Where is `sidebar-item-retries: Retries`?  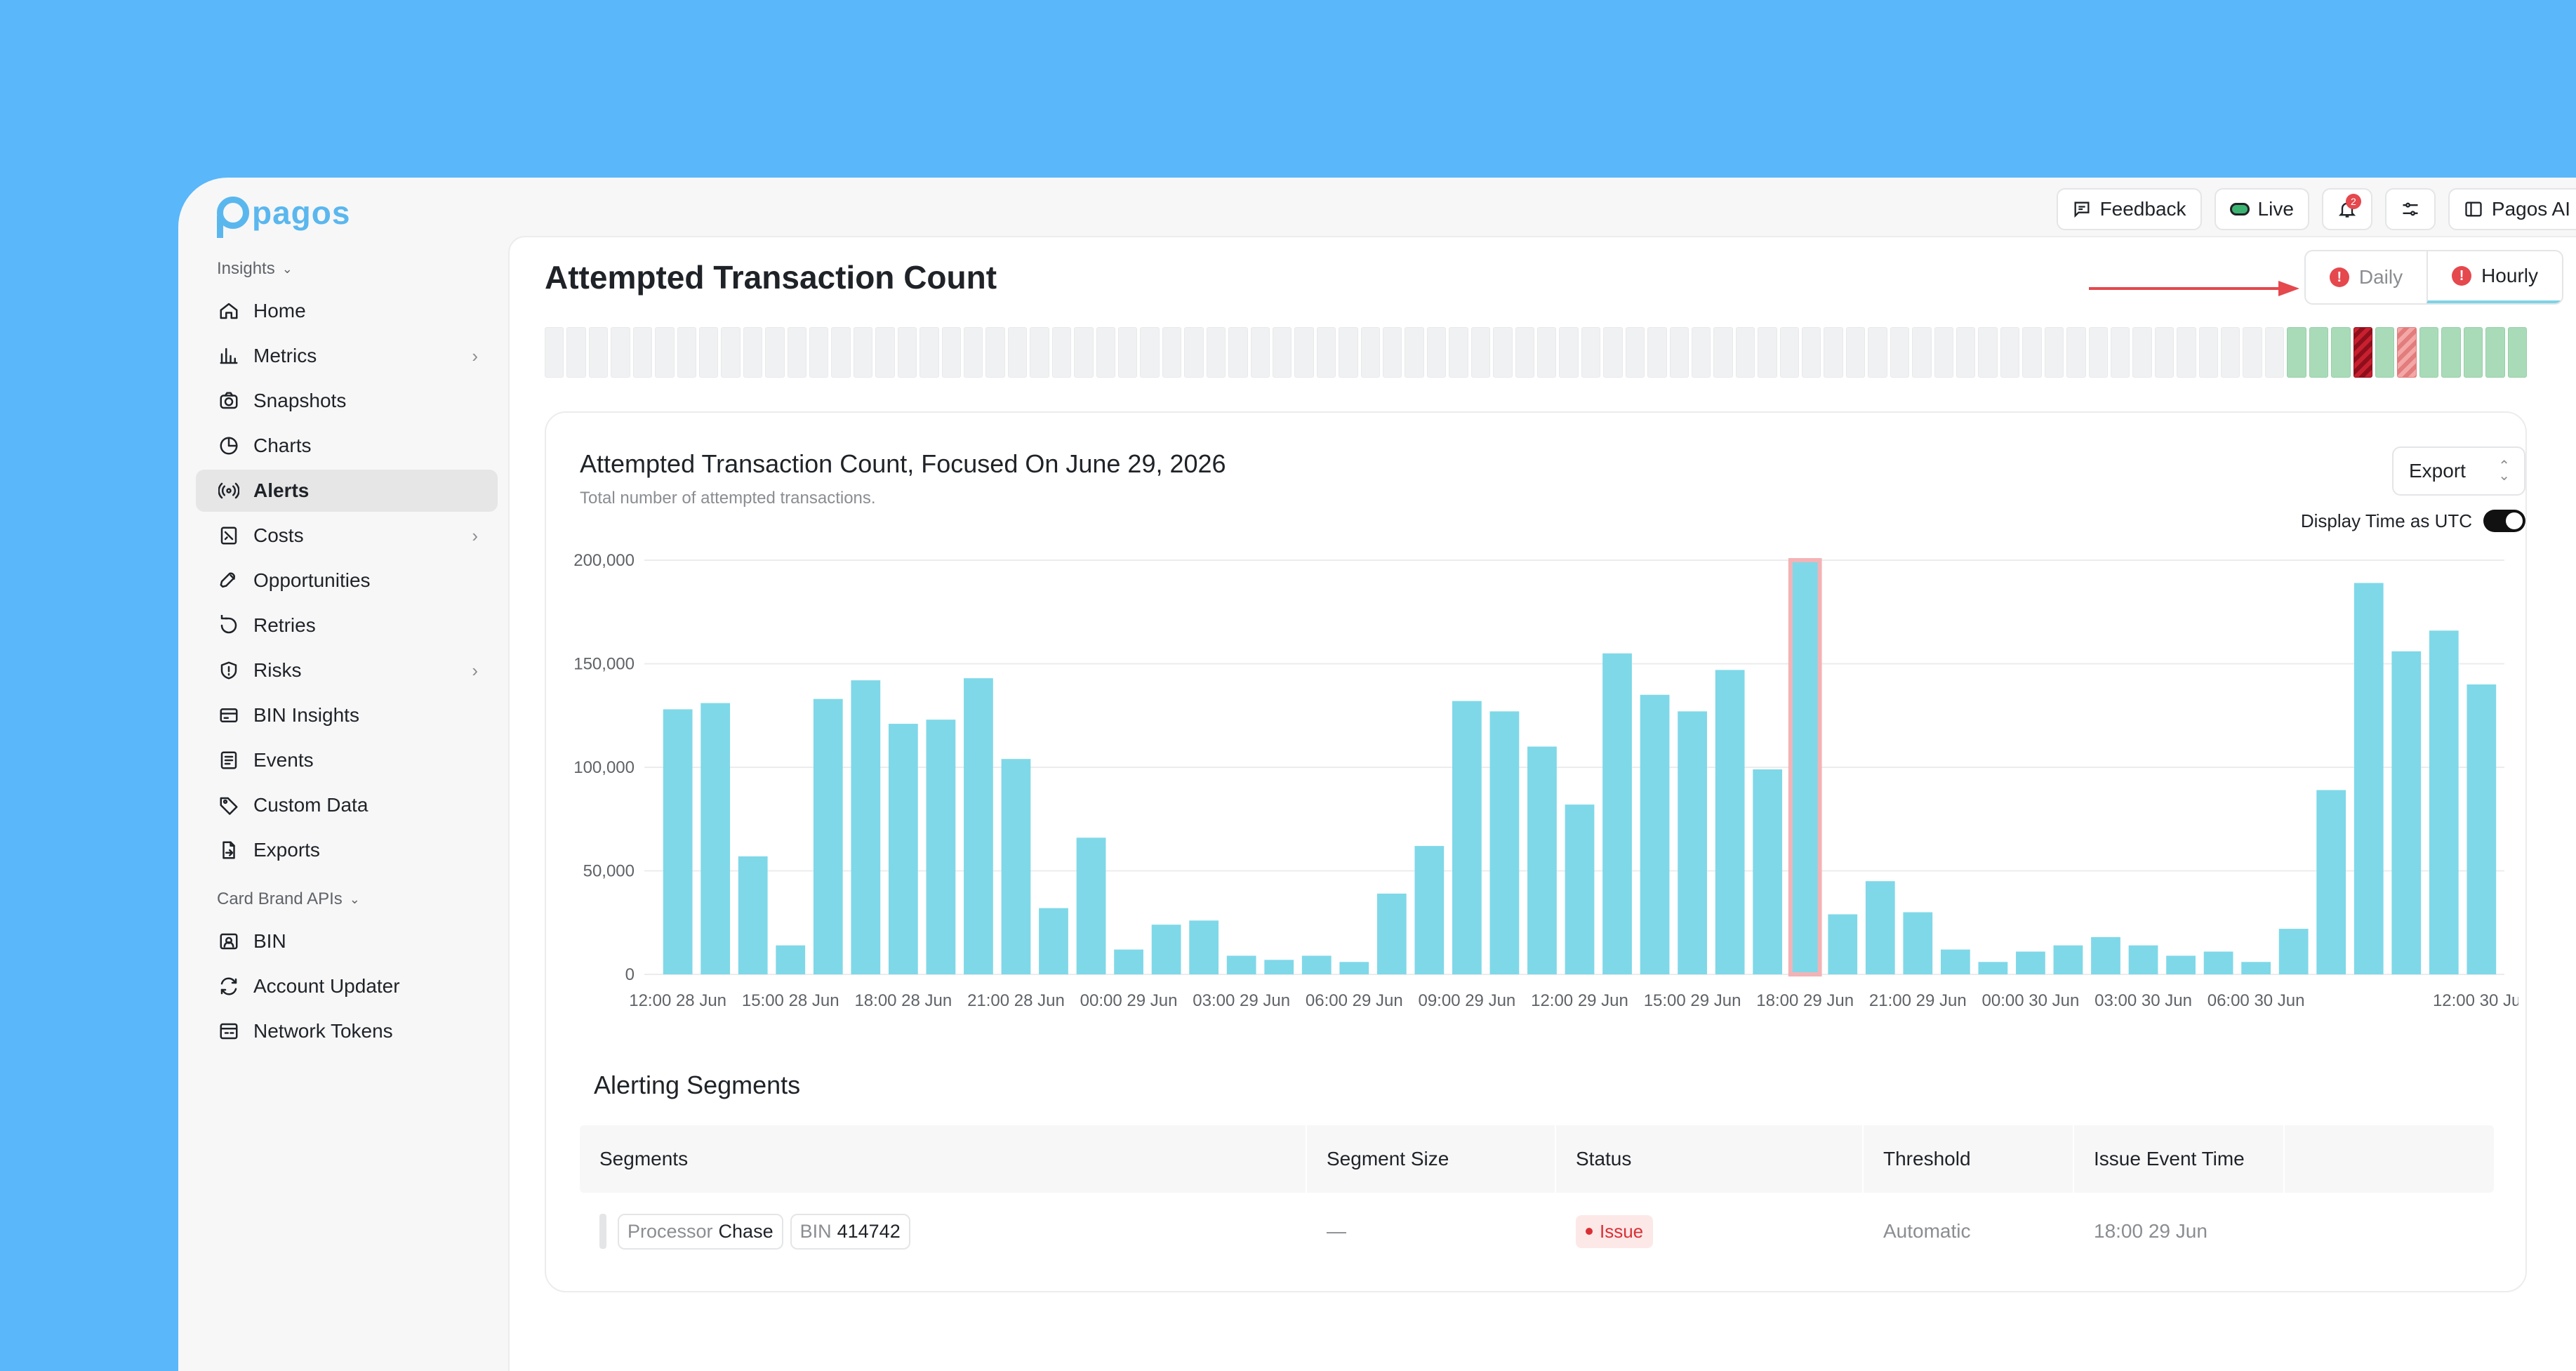
sidebar-item-retries: Retries is located at coordinates (347, 625).